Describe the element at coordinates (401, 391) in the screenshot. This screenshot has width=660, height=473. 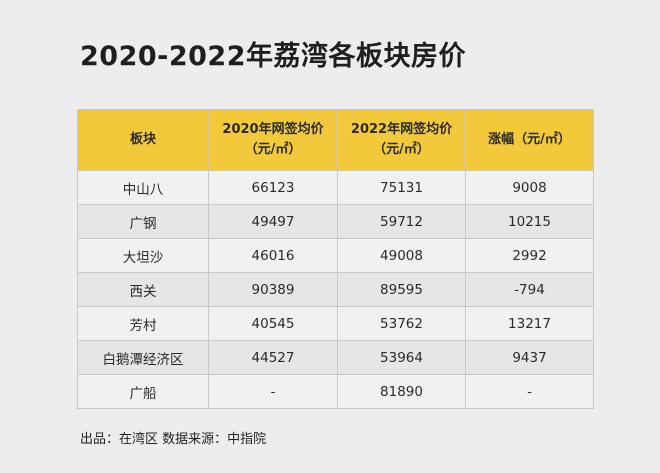
I see `value-cell: 81890` at that location.